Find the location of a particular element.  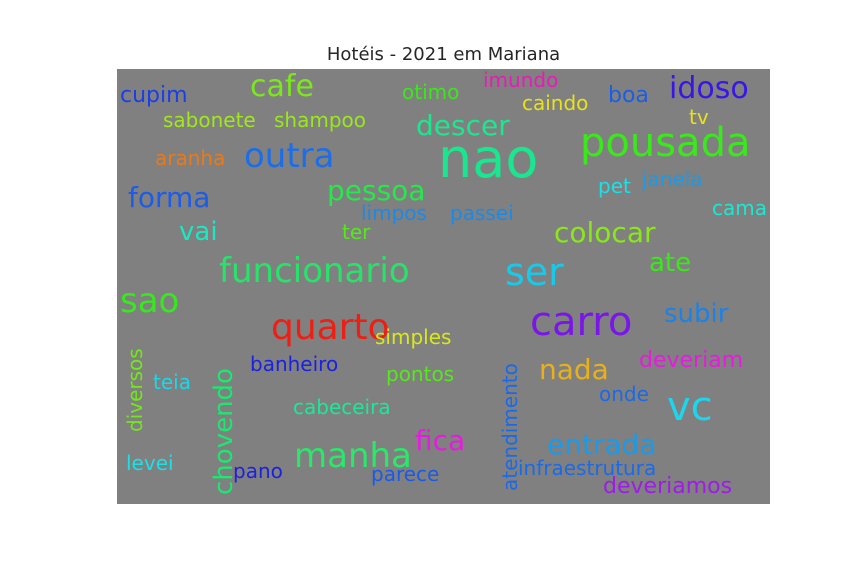

word-aranha: aranha is located at coordinates (190, 158).